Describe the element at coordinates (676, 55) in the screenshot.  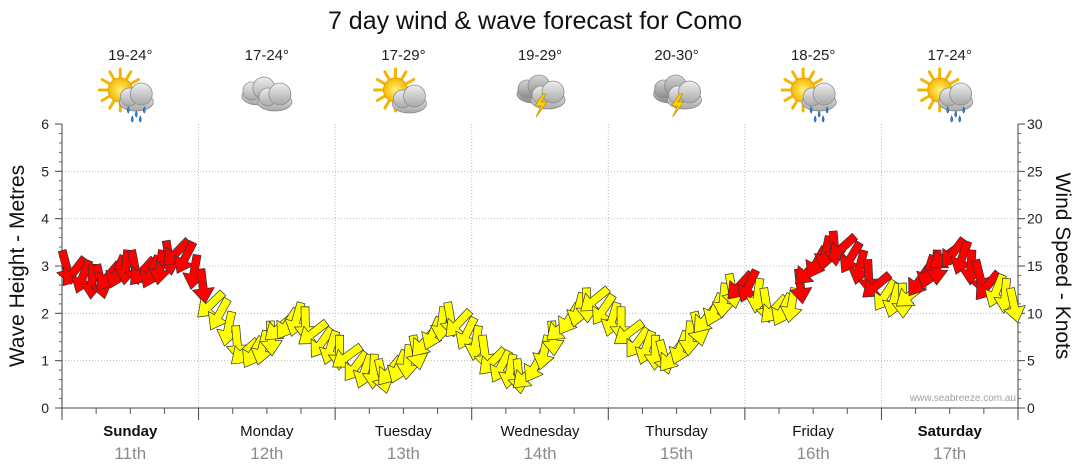
I see `day-temperature: 20-30°` at that location.